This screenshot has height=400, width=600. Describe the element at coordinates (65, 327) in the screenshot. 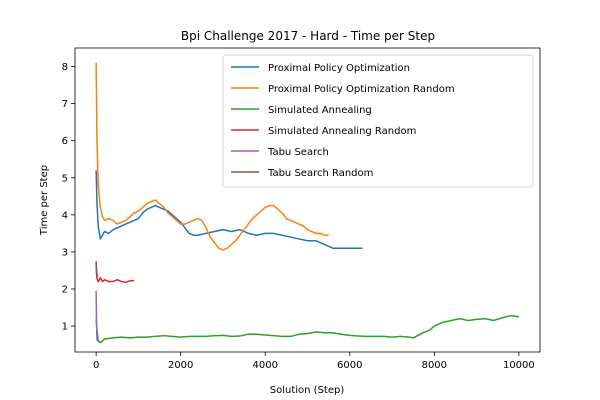

I see `y-tick-label-0: 1` at that location.